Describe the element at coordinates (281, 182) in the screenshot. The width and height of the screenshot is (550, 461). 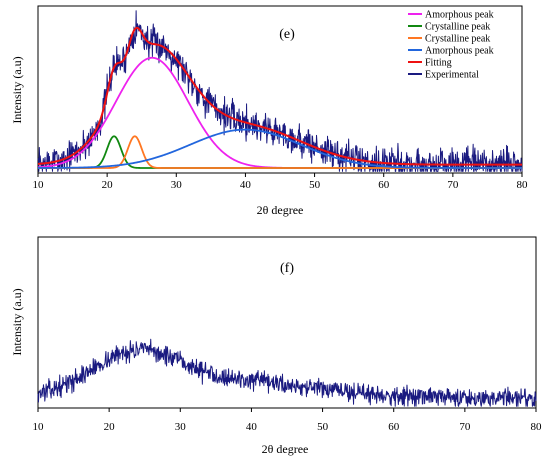
I see `x-ticks-e: 10 20 30 40 50 60 70 80` at that location.